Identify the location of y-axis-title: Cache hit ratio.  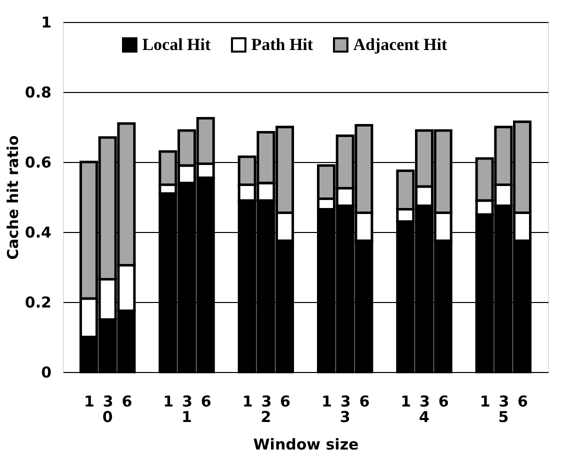
(13, 197).